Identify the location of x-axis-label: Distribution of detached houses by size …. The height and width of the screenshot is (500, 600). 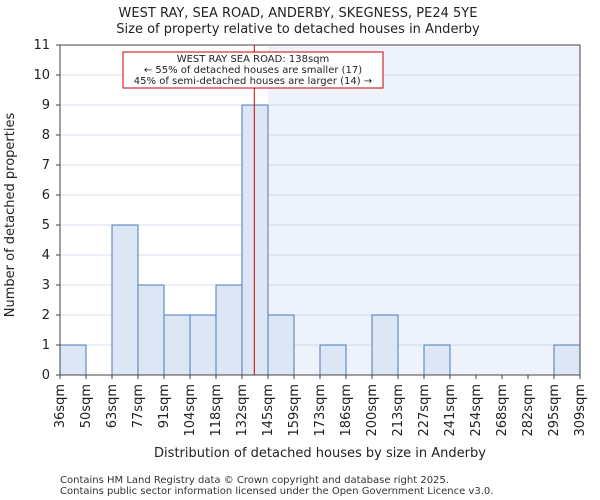
(320, 453).